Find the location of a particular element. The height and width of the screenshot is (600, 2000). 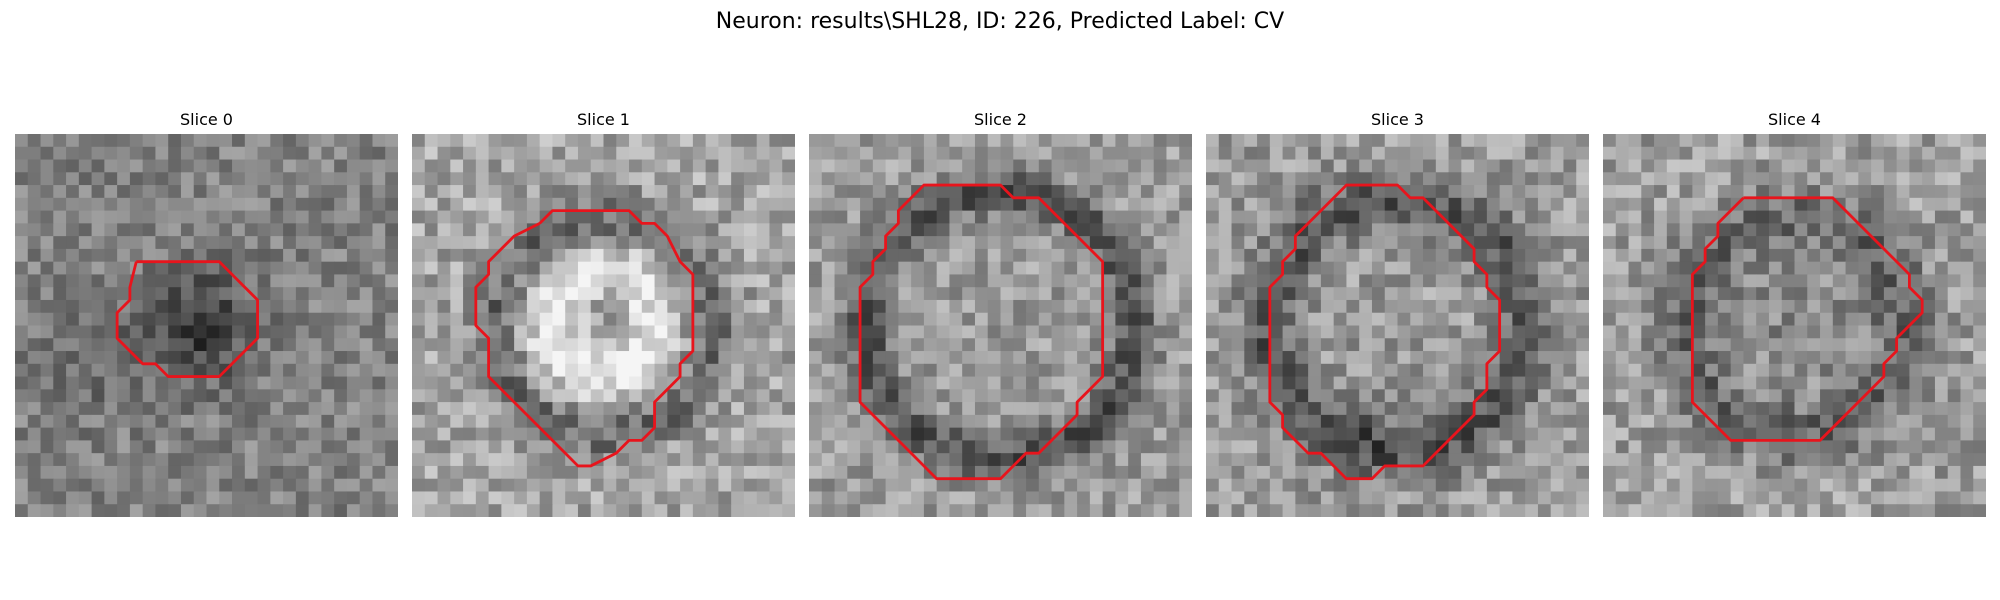

panel-title-3: Slice 3 is located at coordinates (1397, 119).